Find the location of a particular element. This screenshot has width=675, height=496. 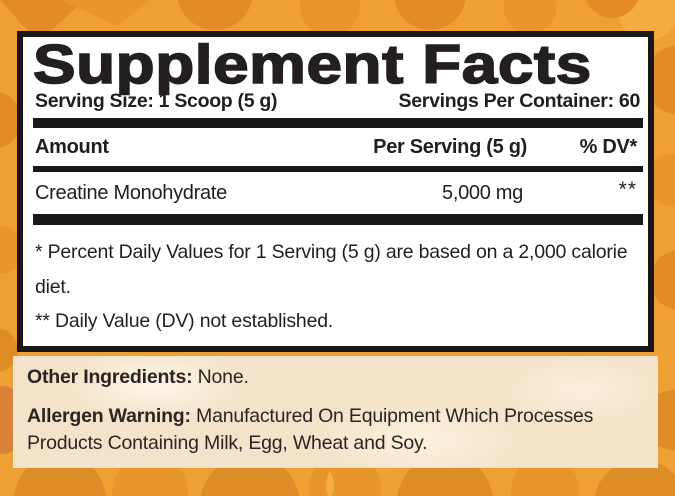

serving-size-text: Serving Size: 1 Scoop (5 g) is located at coordinates (156, 101).